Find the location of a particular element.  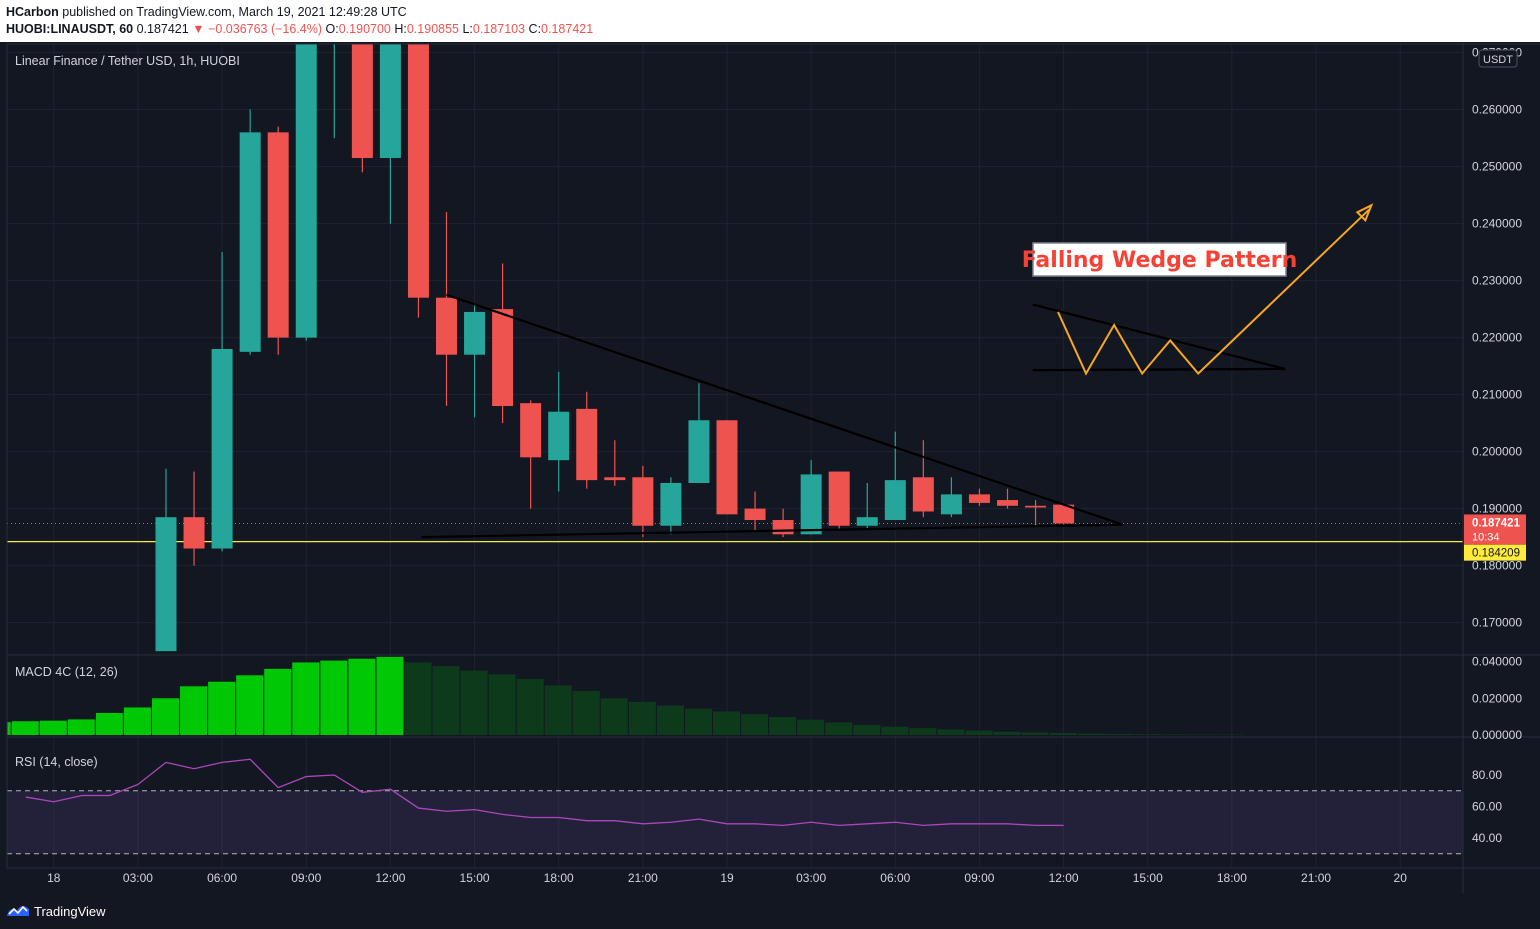

time-axis-tick: 09:00 is located at coordinates (306, 878).